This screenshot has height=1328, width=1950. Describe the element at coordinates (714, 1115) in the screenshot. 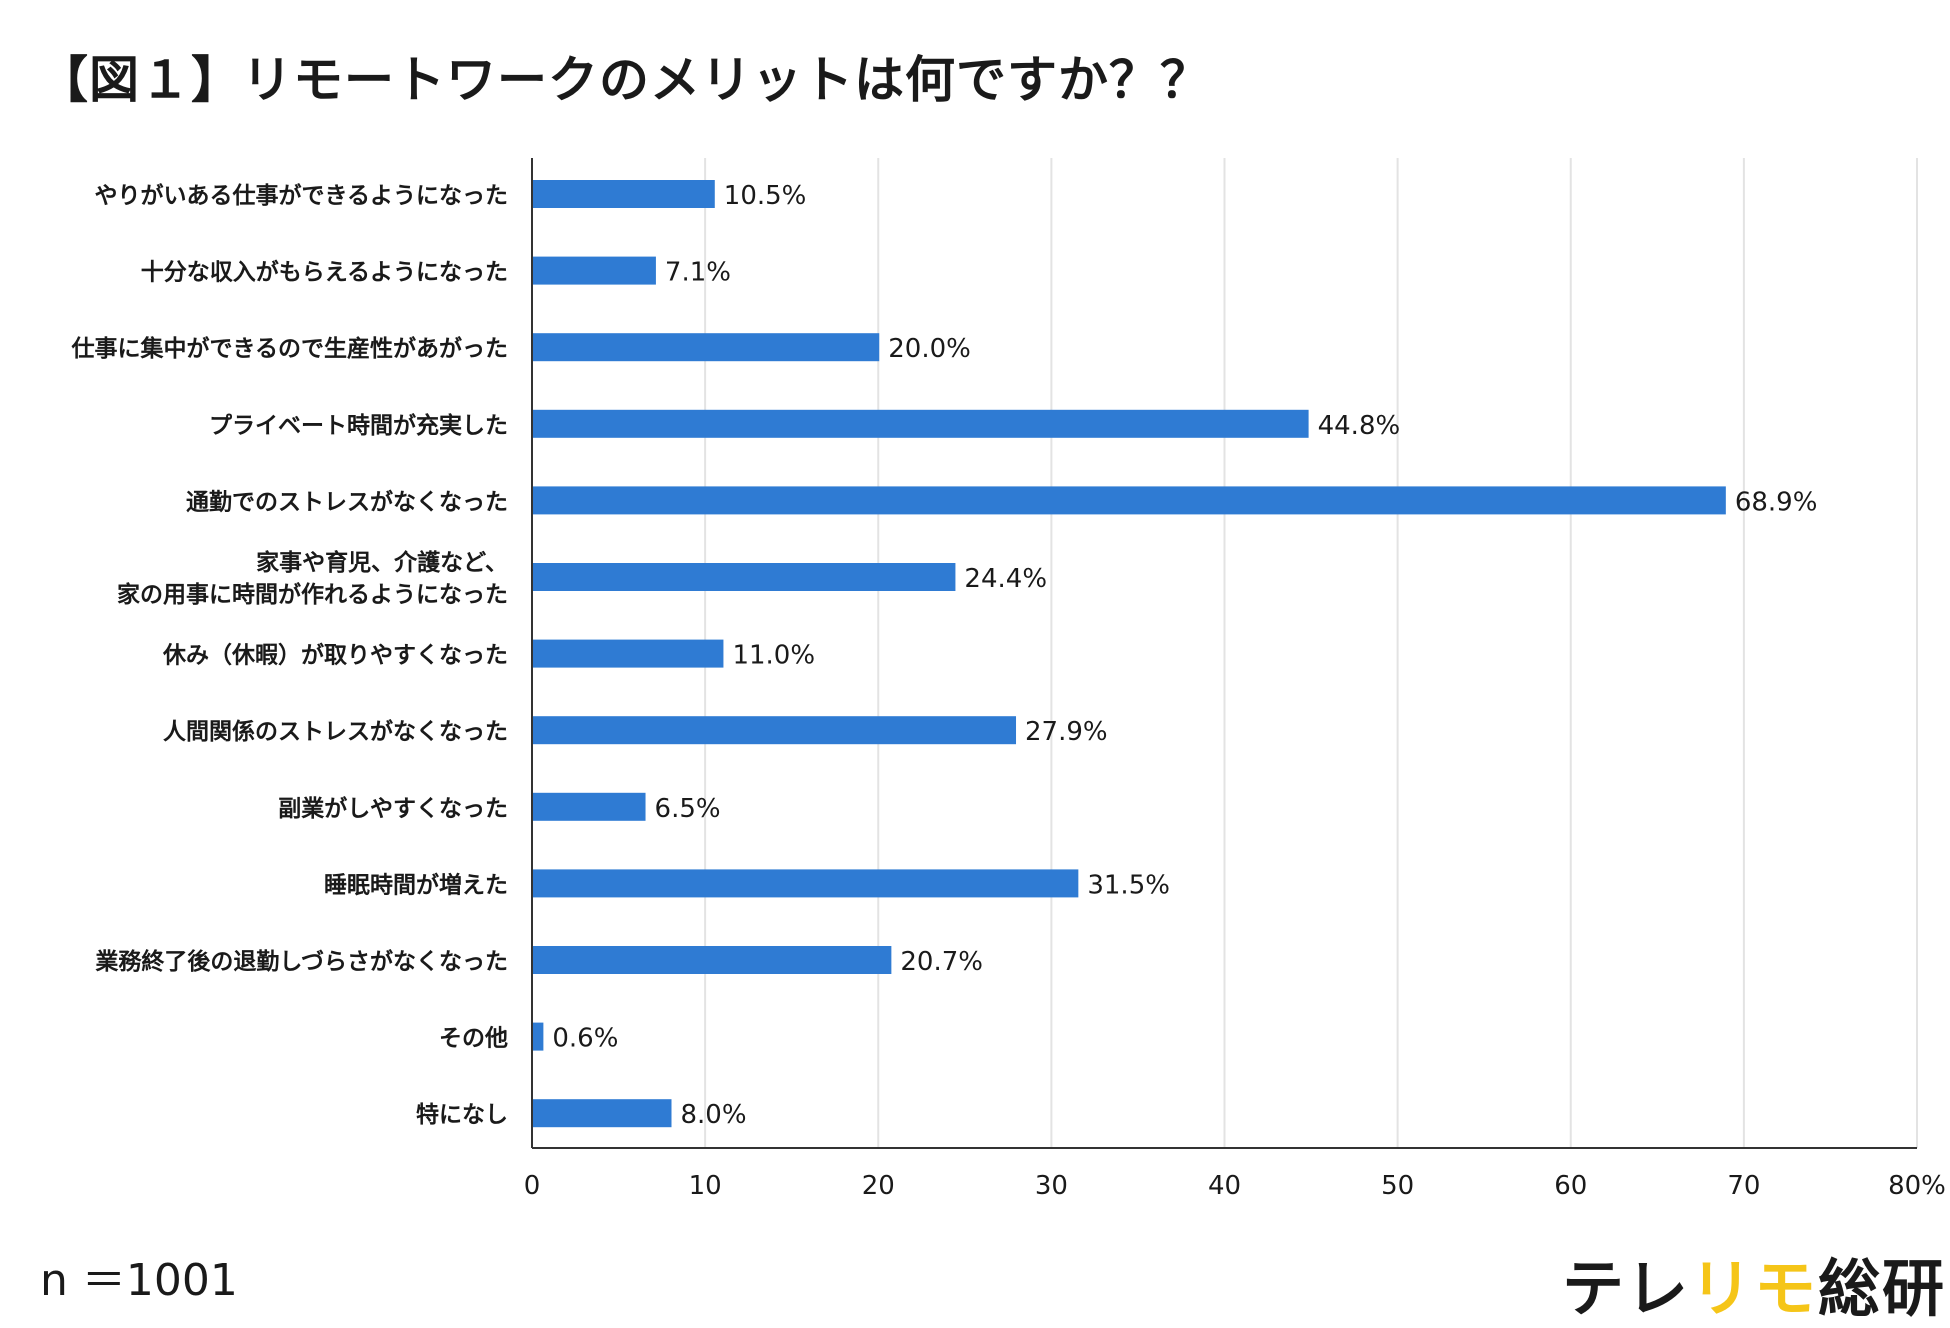

I see `value-label: 8.0%` at that location.